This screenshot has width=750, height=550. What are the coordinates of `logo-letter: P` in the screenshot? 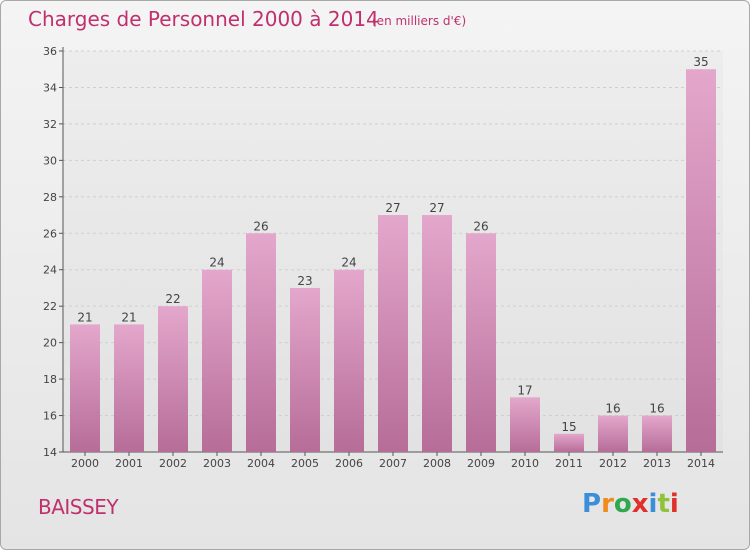 It's located at (592, 504).